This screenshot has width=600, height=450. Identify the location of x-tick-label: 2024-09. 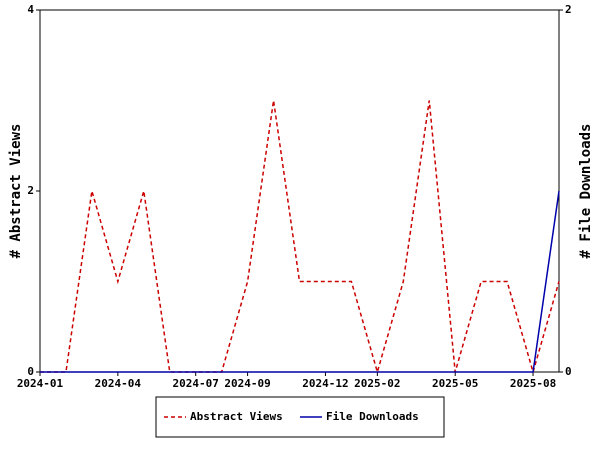
(247, 383).